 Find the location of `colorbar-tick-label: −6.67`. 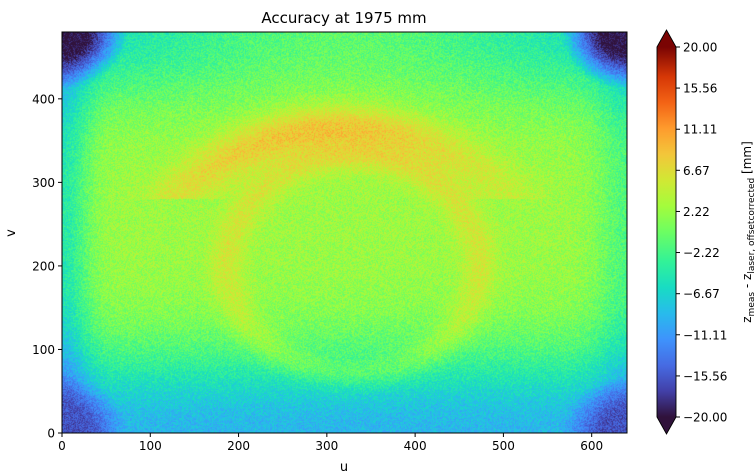

colorbar-tick-label: −6.67 is located at coordinates (701, 294).